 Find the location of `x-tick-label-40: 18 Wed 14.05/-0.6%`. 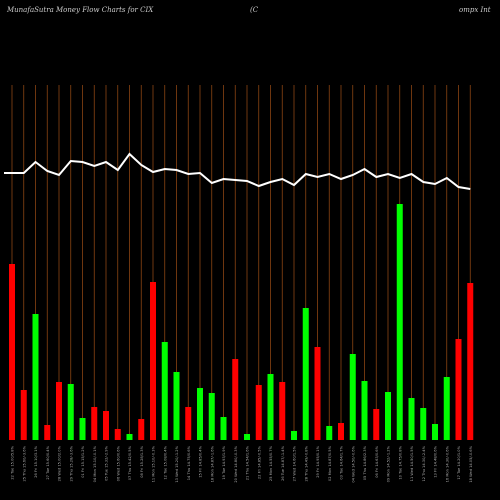

x-tick-label-40: 18 Wed 14.05/-0.6% is located at coordinates (471, 463).